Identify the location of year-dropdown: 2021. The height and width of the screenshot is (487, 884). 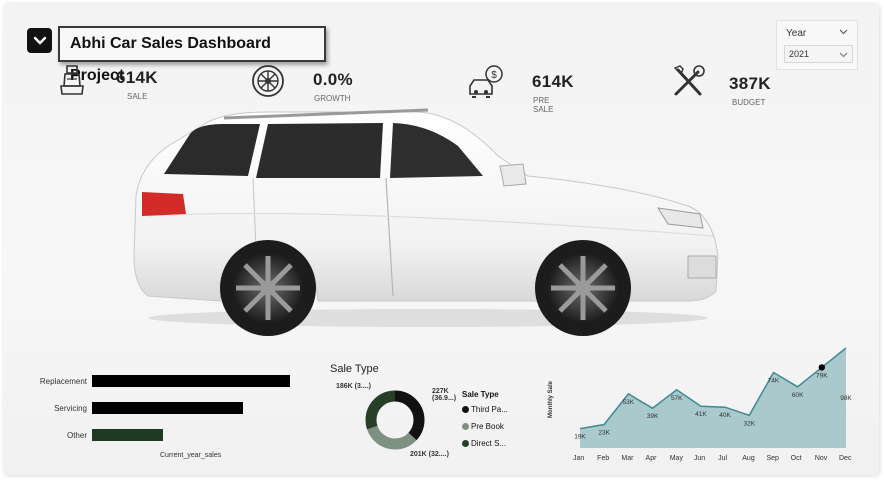
(818, 54).